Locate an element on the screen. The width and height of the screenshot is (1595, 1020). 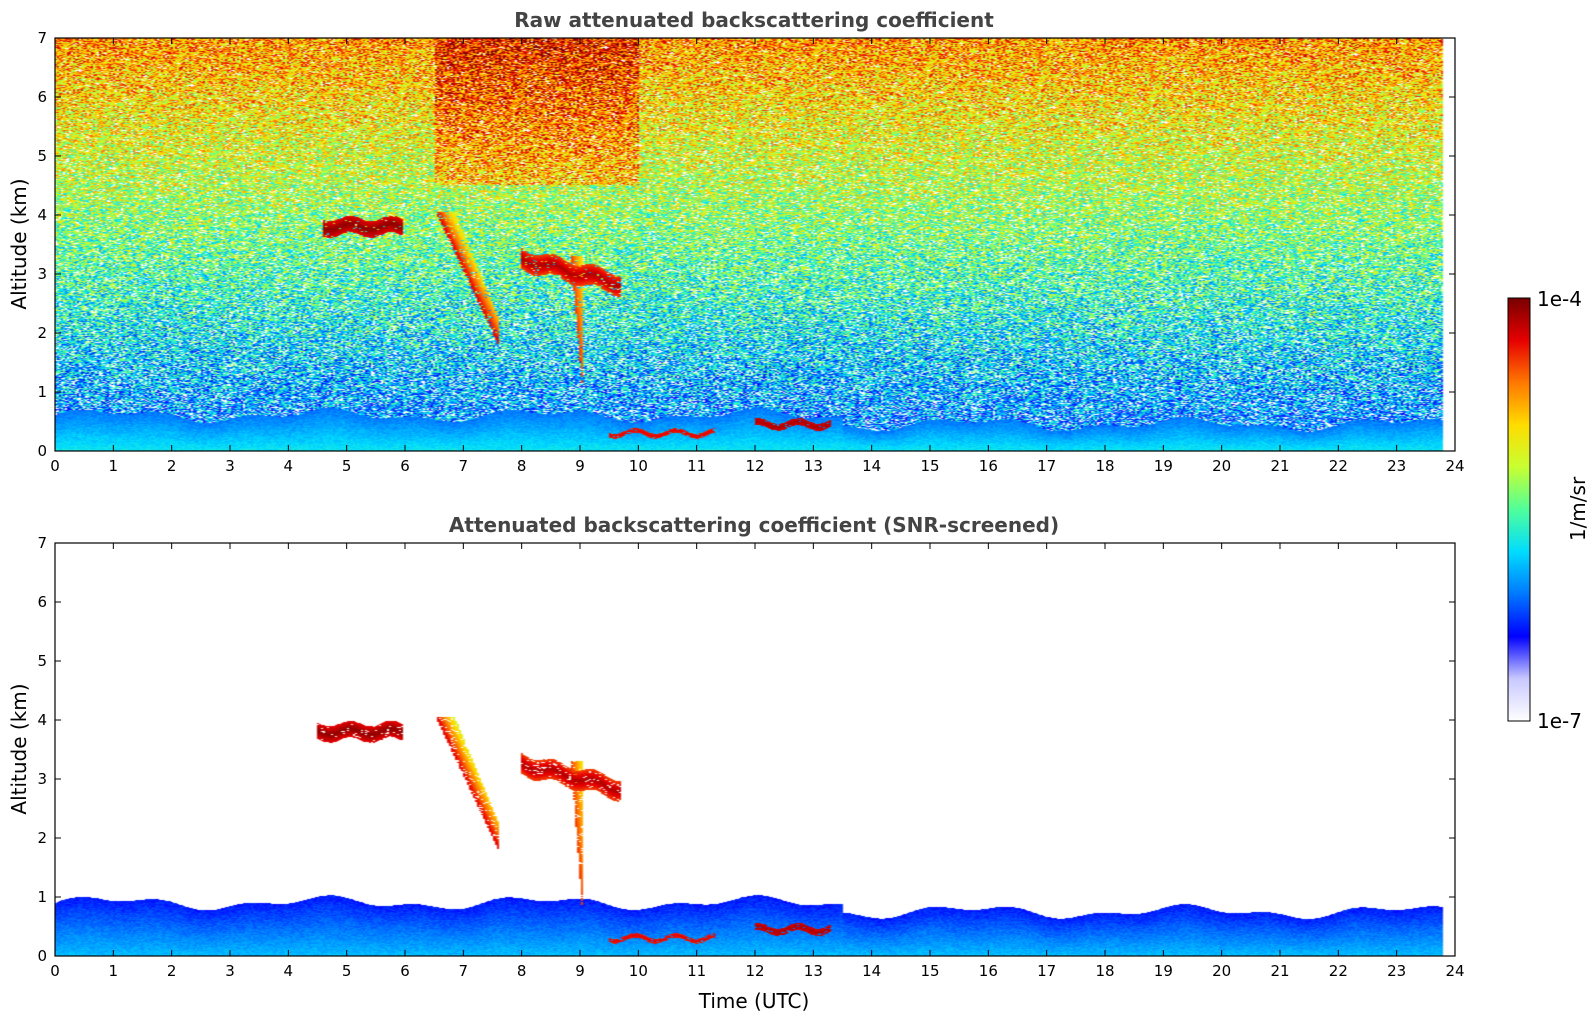
panel-raw-ylabel: Altitude (km) is located at coordinates (19, 243).